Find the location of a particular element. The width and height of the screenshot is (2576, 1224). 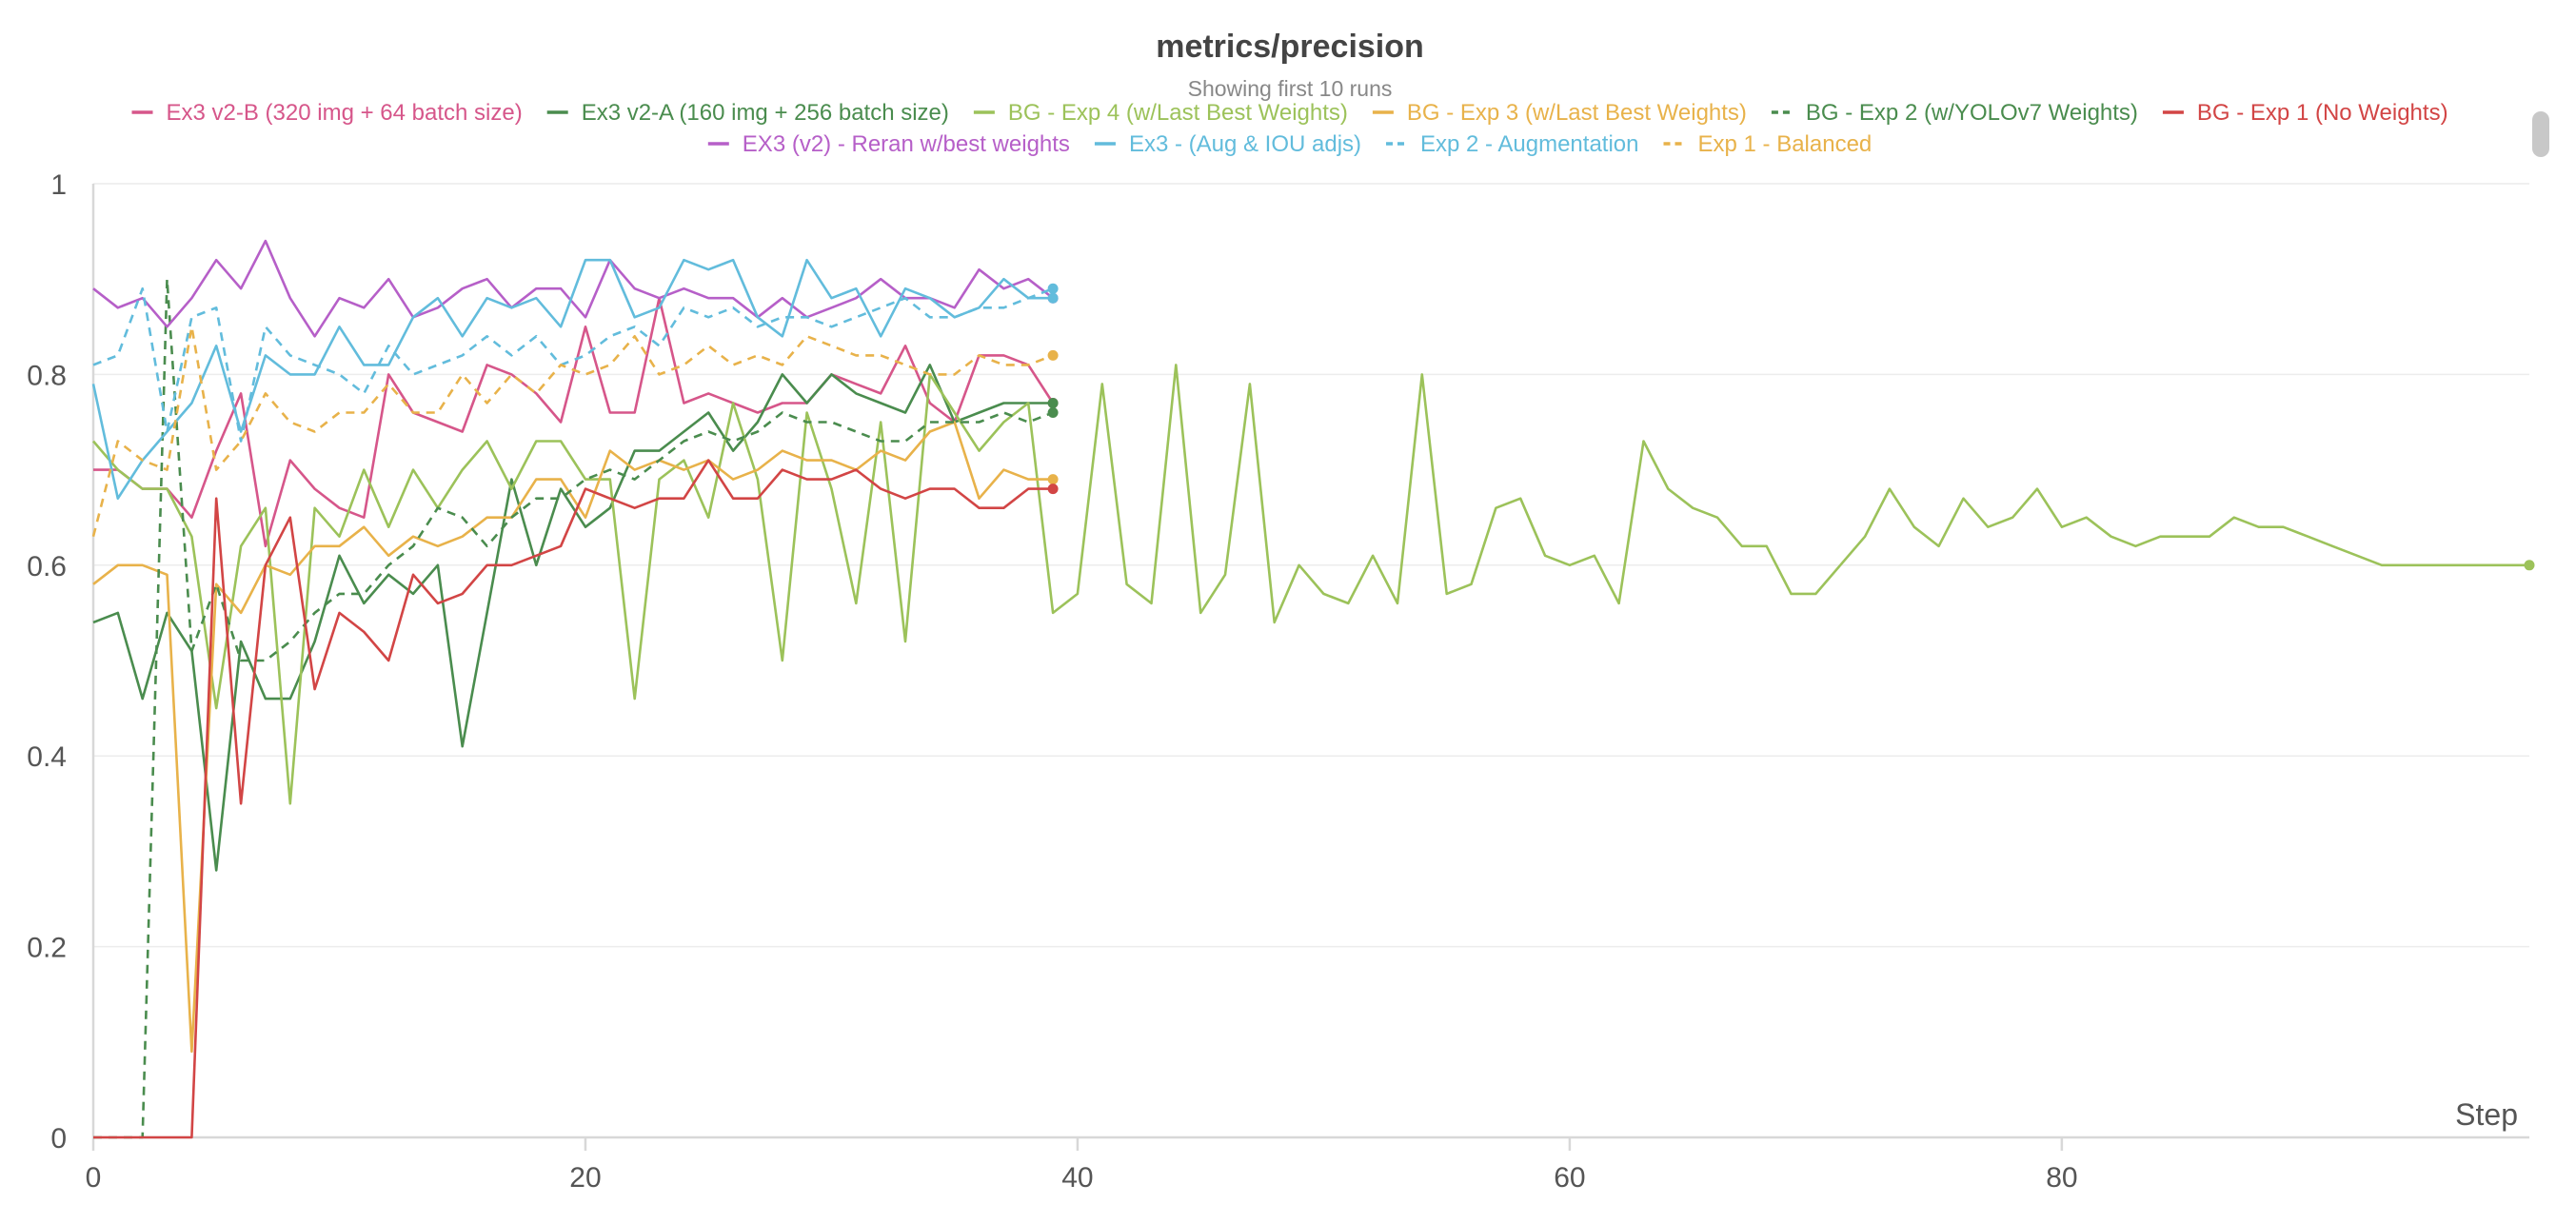

legend-item-6: BG - Exp 1 (No Weights) is located at coordinates (2305, 113).